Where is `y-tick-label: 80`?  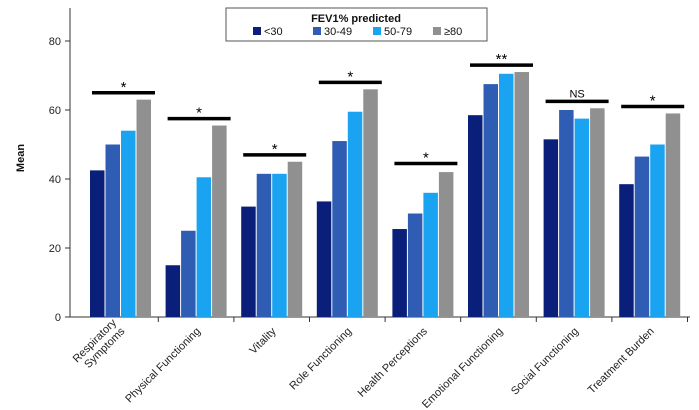 y-tick-label: 80 is located at coordinates (55, 42).